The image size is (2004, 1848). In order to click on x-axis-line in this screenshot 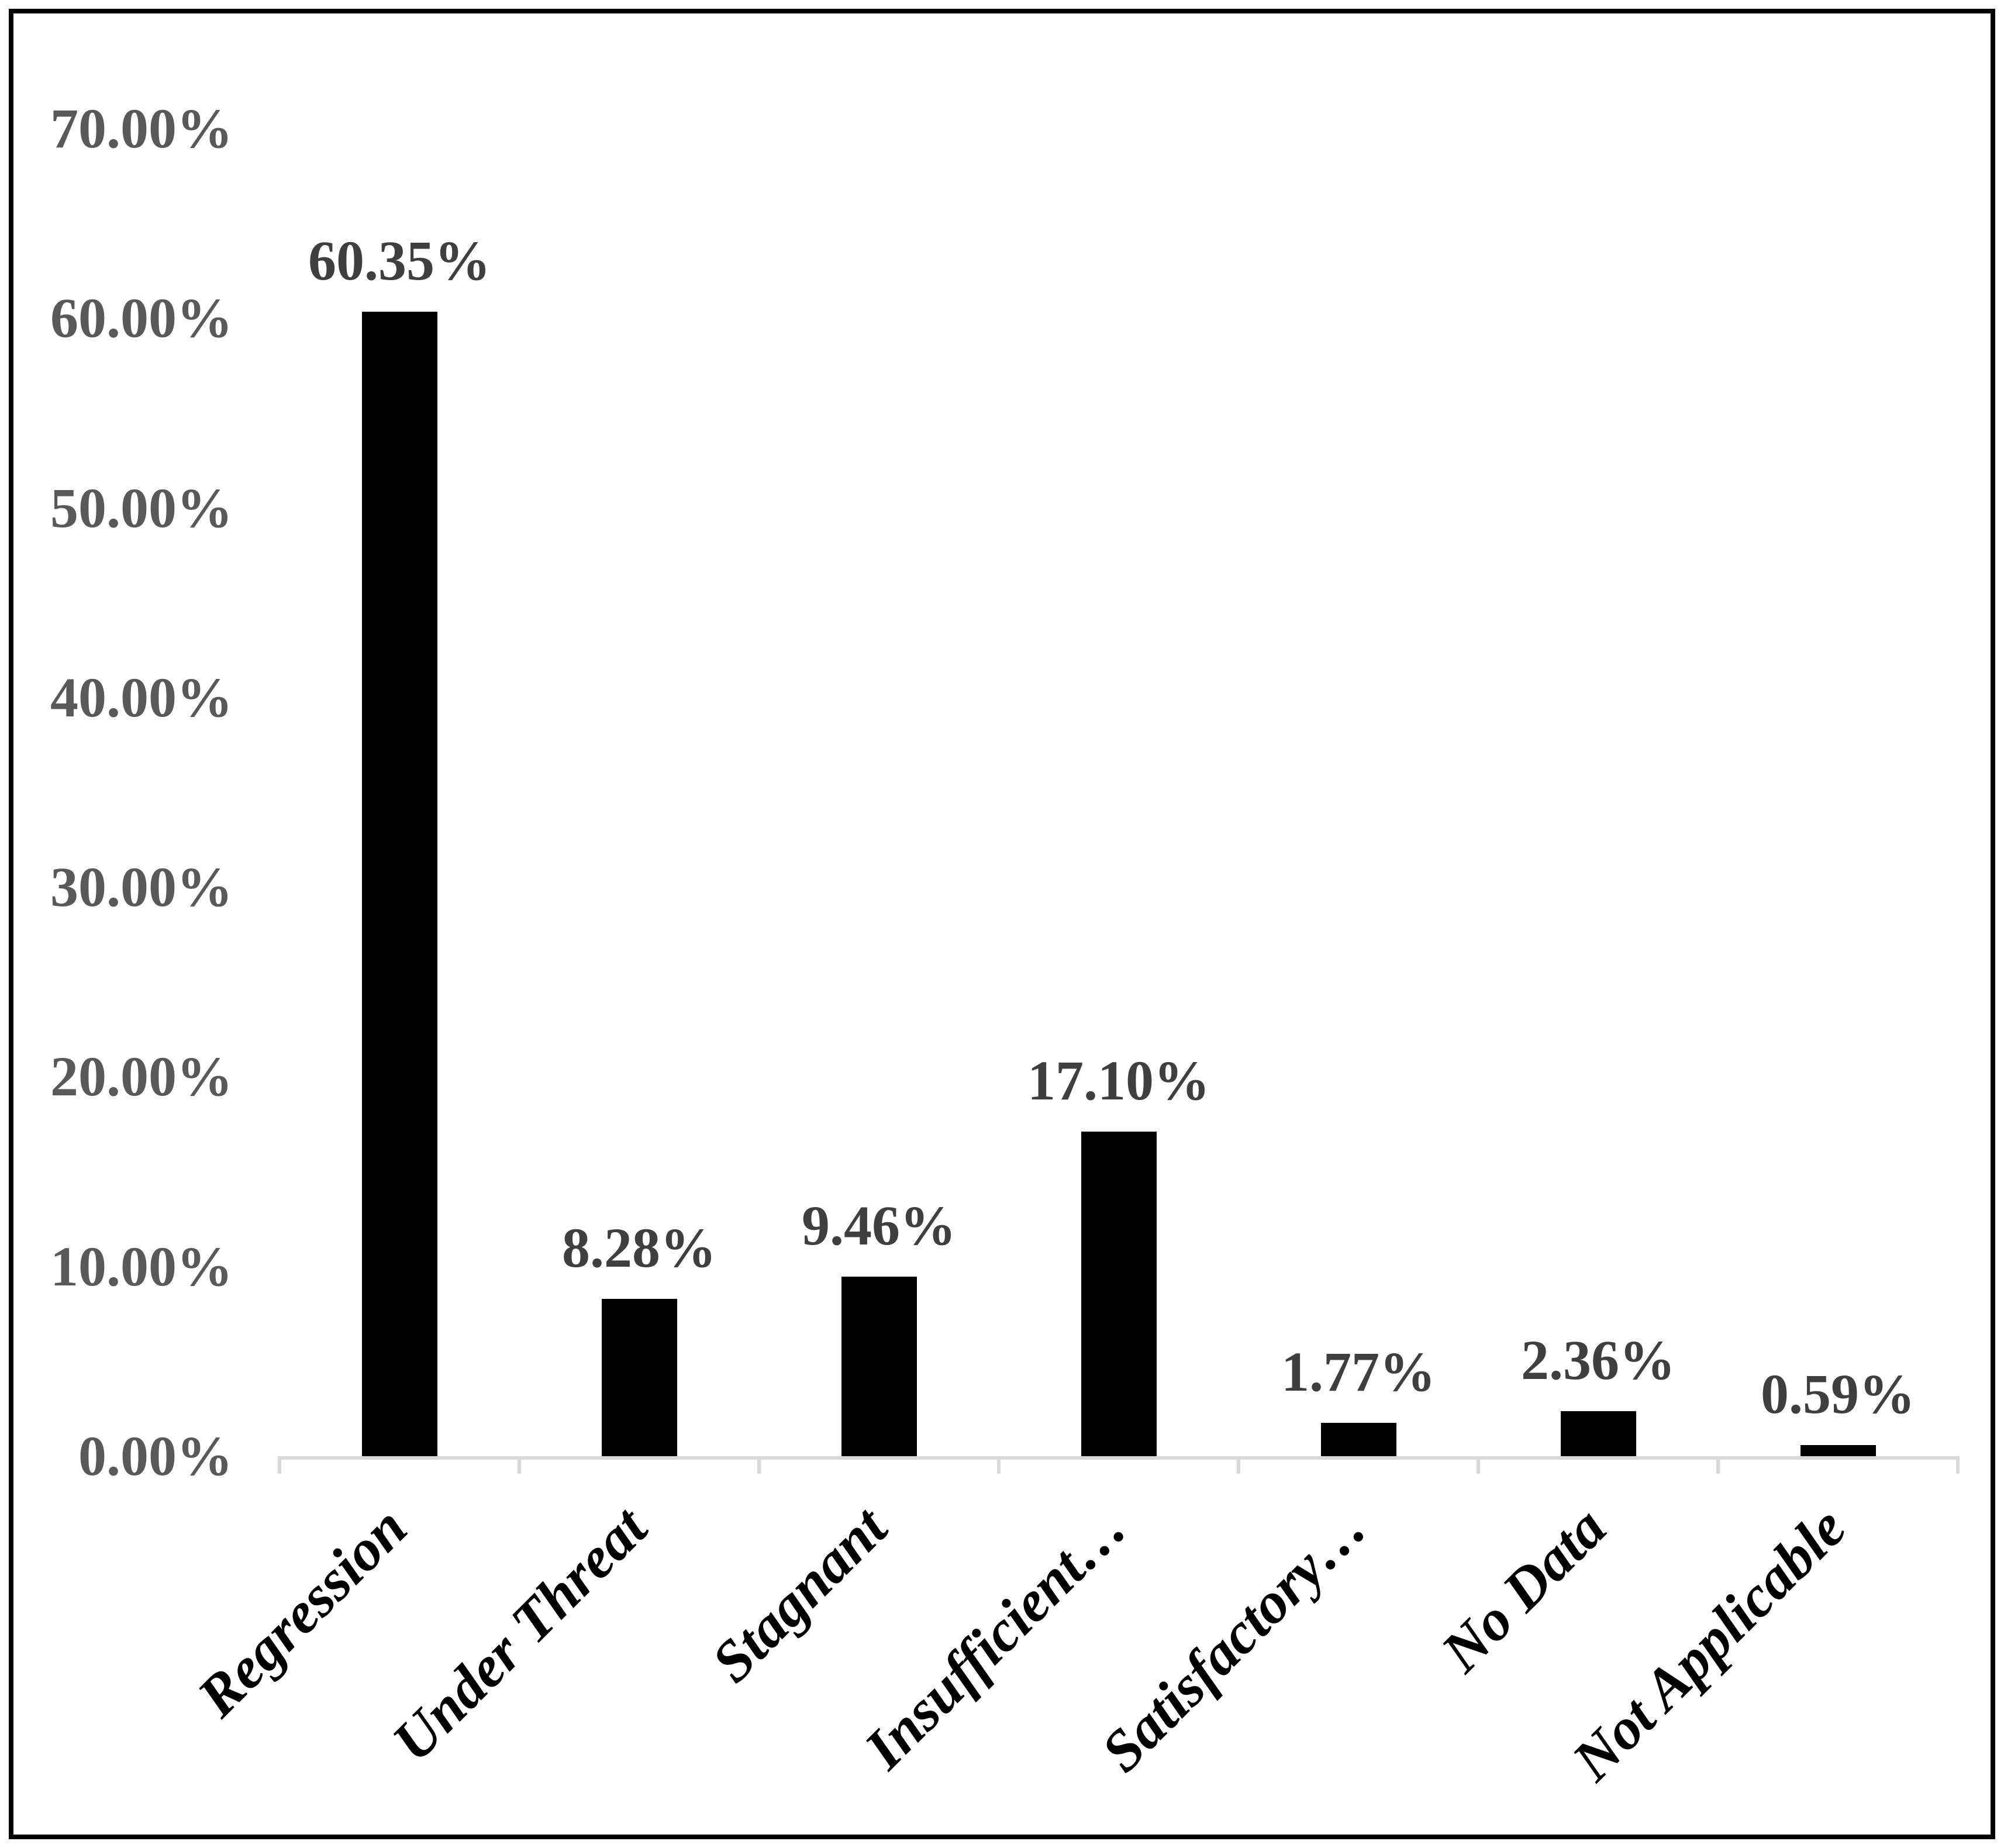, I will do `click(1119, 1458)`.